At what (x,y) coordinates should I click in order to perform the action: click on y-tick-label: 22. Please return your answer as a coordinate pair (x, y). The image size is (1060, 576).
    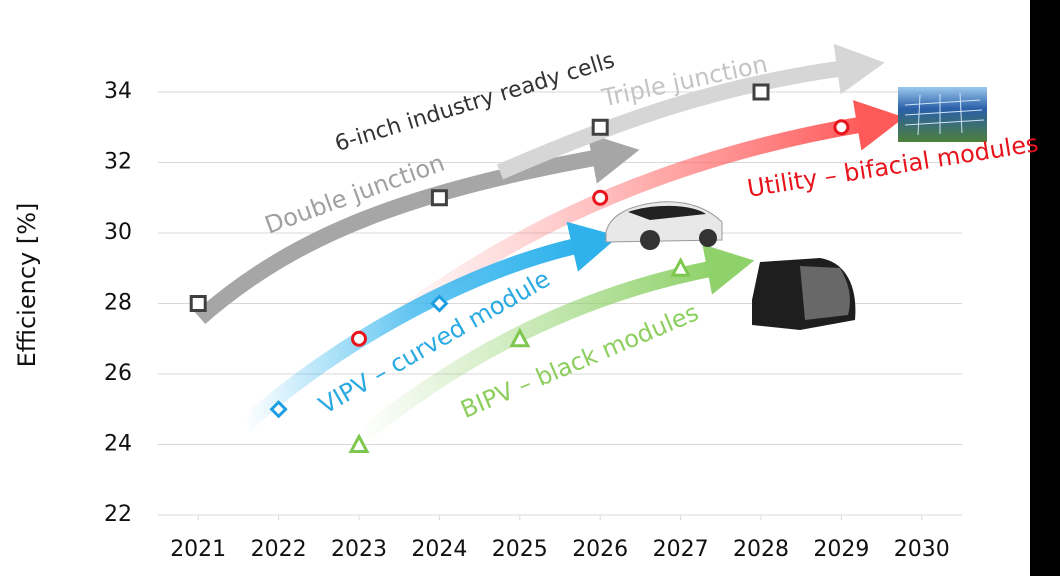
    Looking at the image, I should click on (118, 514).